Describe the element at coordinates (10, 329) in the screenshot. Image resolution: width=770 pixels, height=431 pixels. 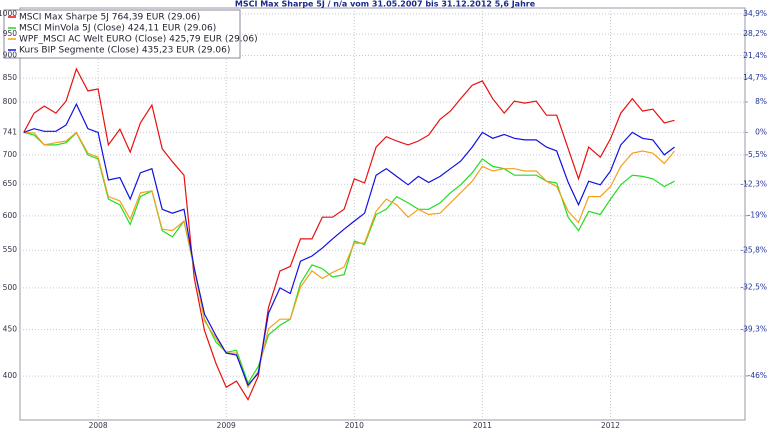
I see `y-tick-label: 450` at that location.